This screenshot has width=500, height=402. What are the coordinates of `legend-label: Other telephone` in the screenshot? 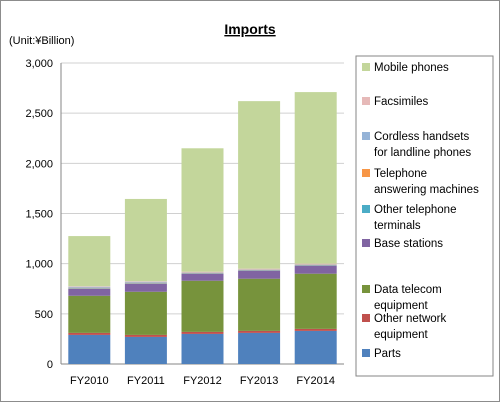 It's located at (415, 210).